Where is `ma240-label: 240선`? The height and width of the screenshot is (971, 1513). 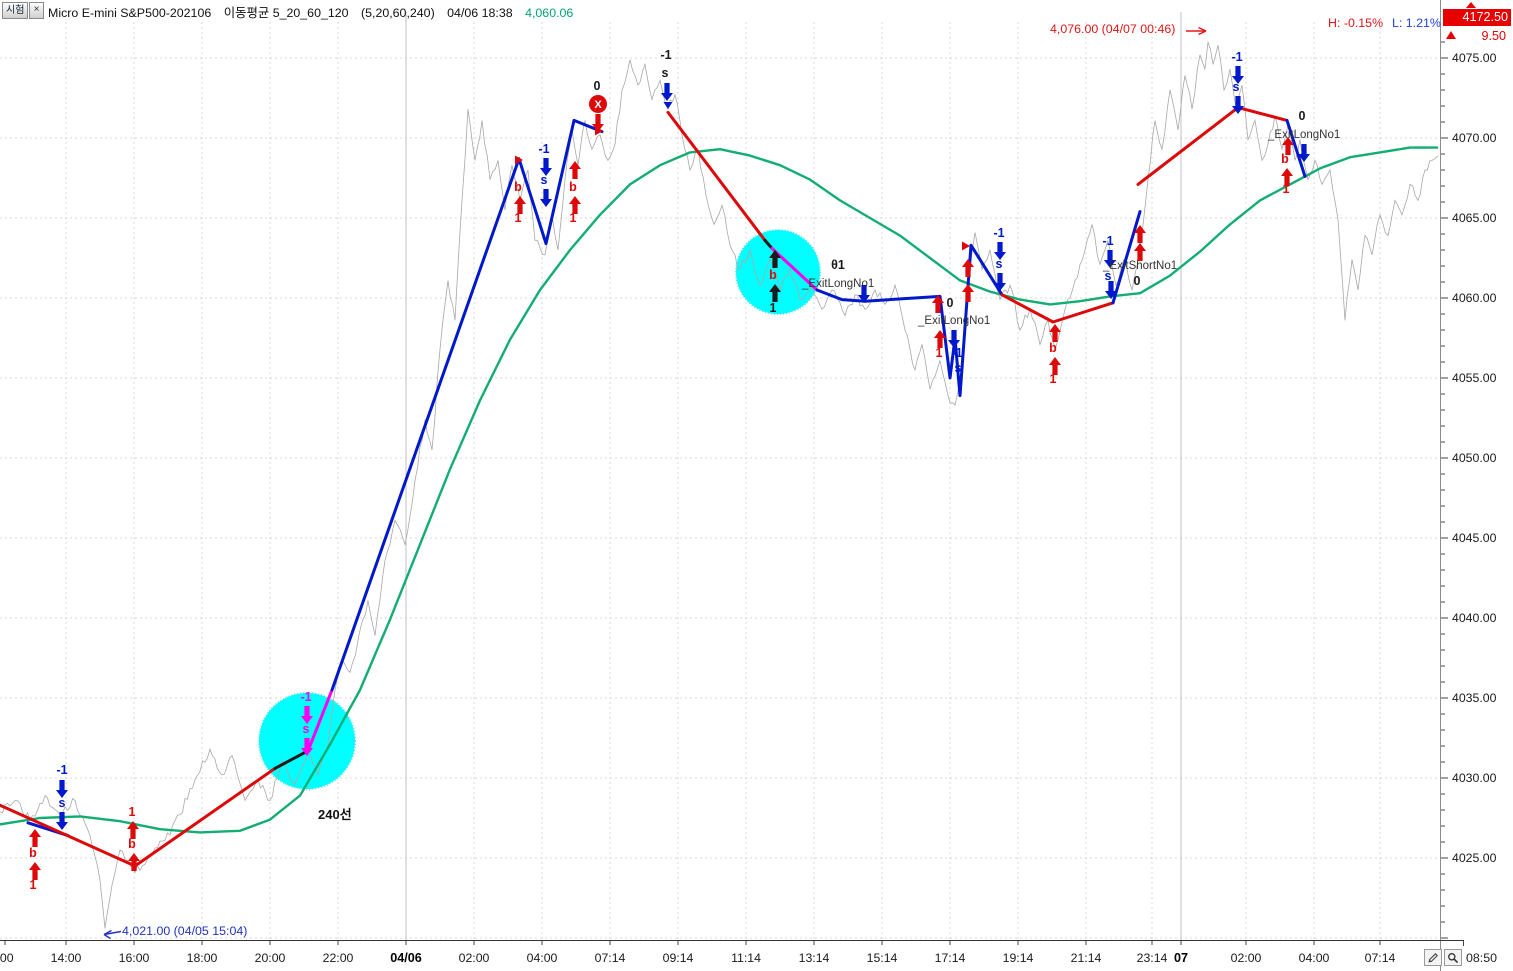 ma240-label: 240선 is located at coordinates (335, 814).